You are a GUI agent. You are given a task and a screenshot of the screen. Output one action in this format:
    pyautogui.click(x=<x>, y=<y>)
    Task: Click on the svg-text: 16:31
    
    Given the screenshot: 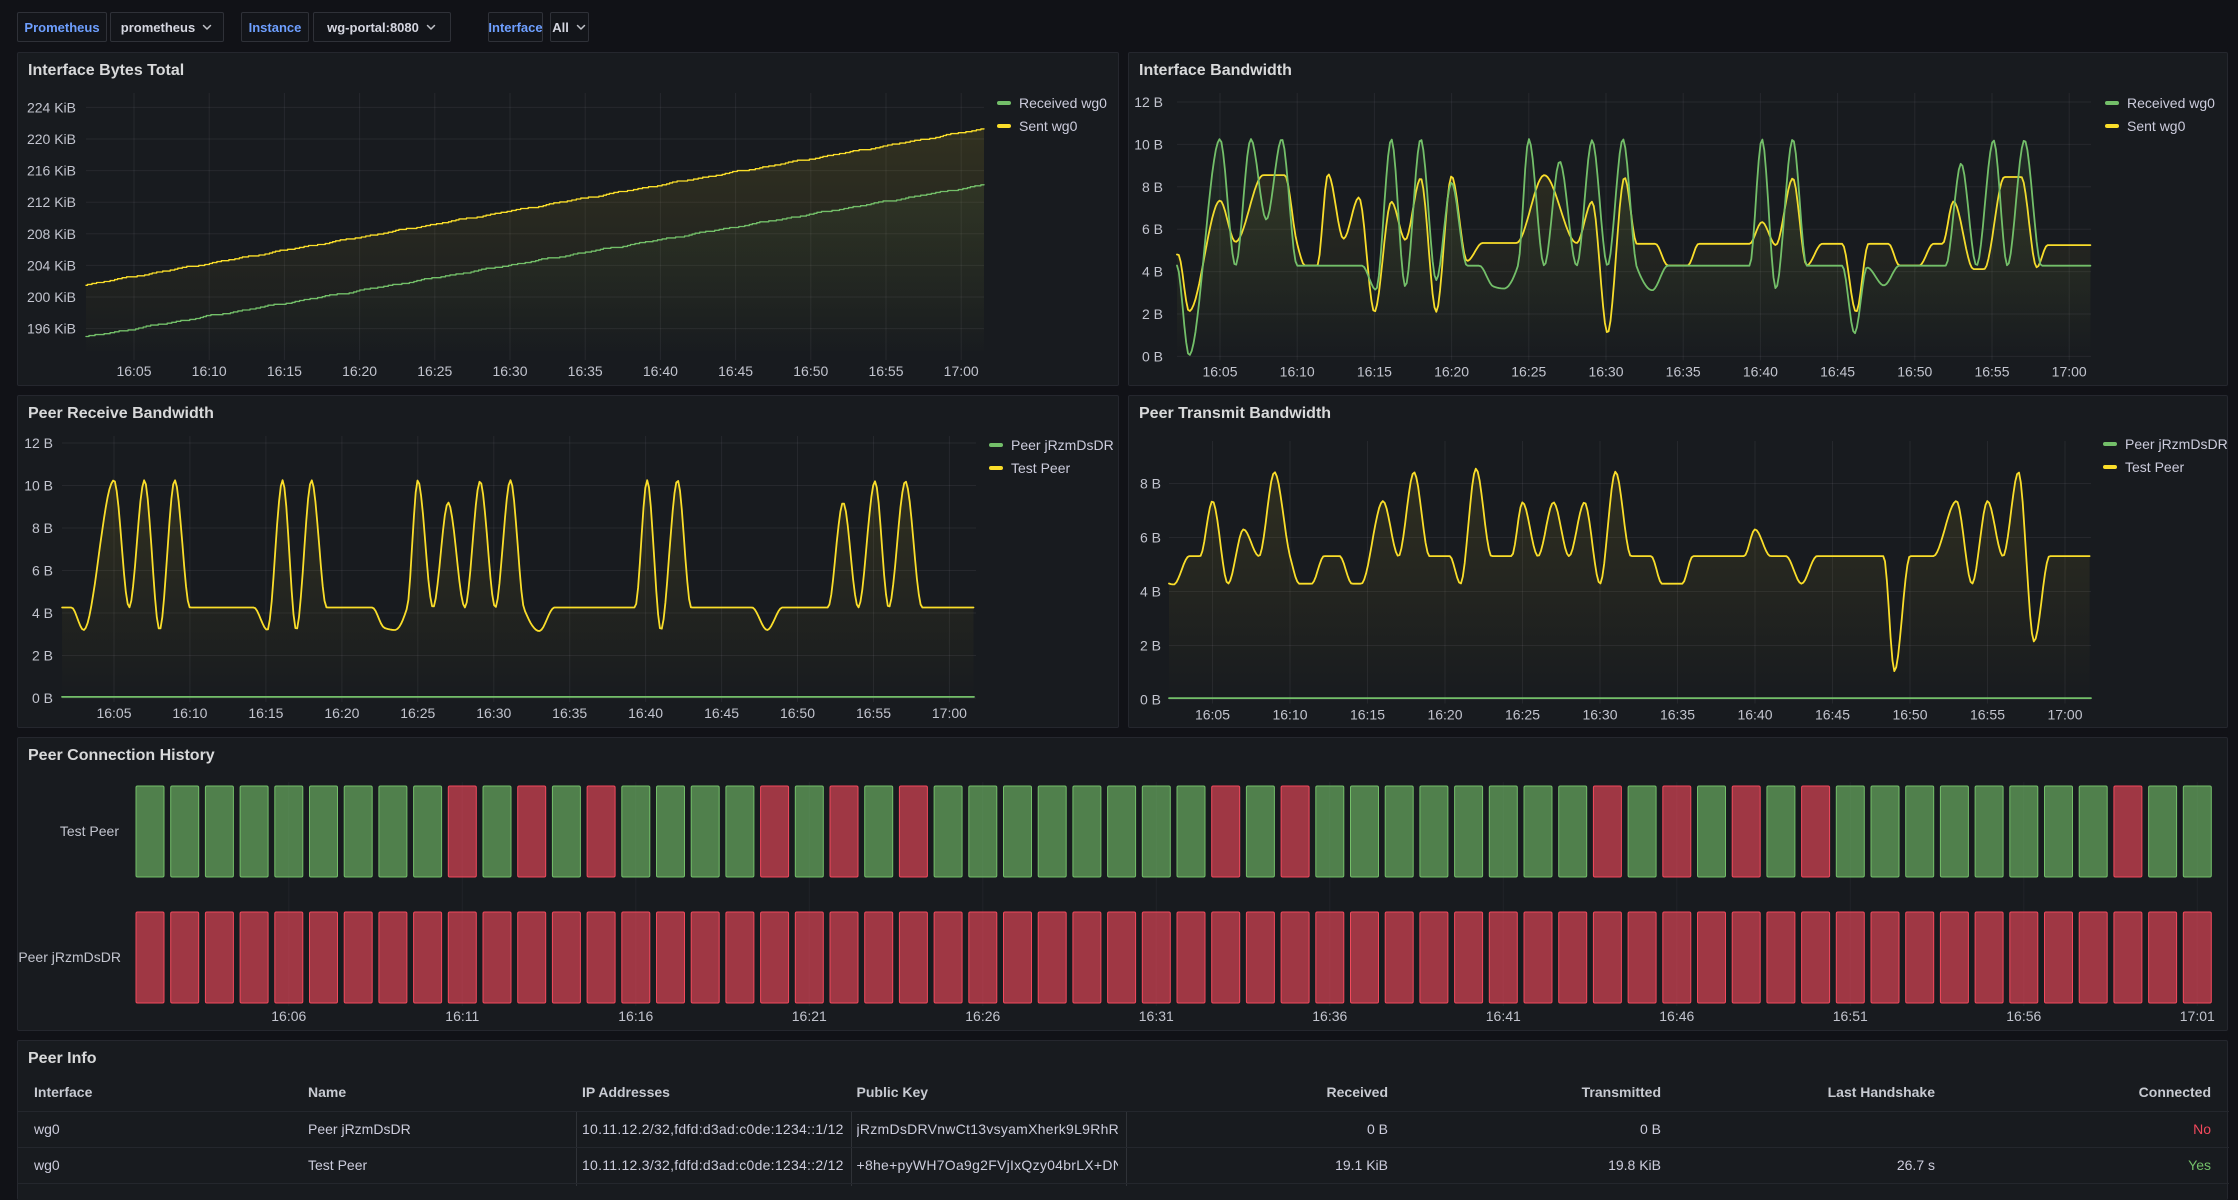 What is the action you would take?
    pyautogui.click(x=1156, y=1016)
    